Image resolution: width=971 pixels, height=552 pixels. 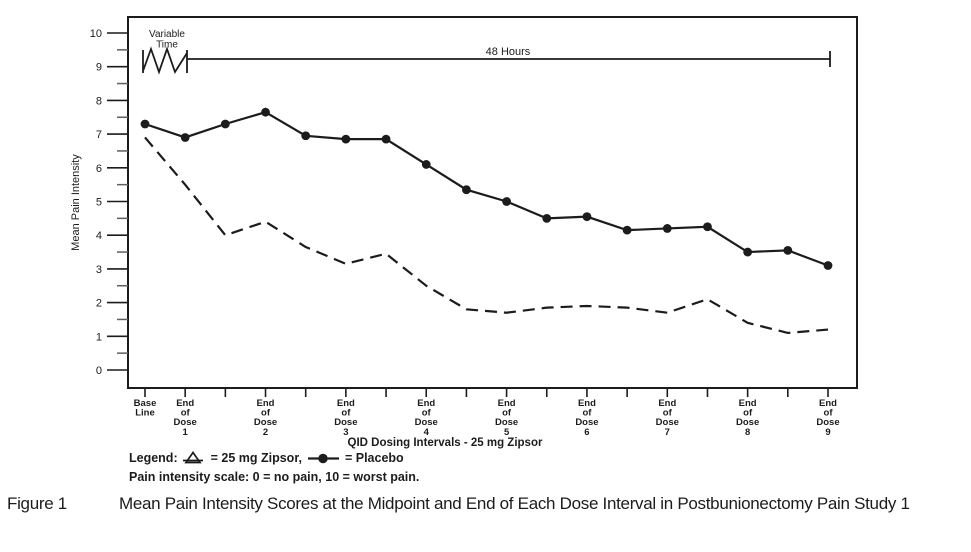 I want to click on x-tick-label: 6, so click(x=586, y=432).